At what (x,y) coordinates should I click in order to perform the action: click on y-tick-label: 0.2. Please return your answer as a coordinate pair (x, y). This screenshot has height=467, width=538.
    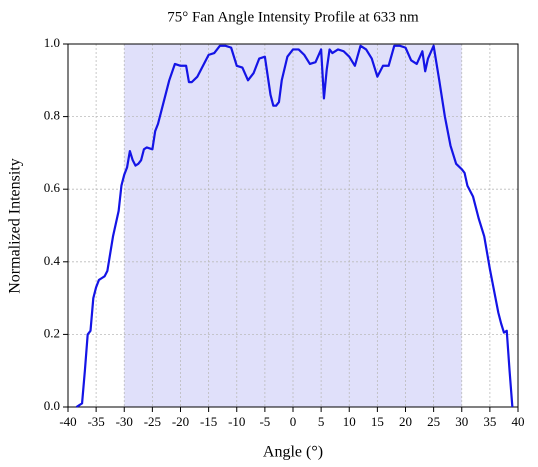
    Looking at the image, I should click on (52, 332).